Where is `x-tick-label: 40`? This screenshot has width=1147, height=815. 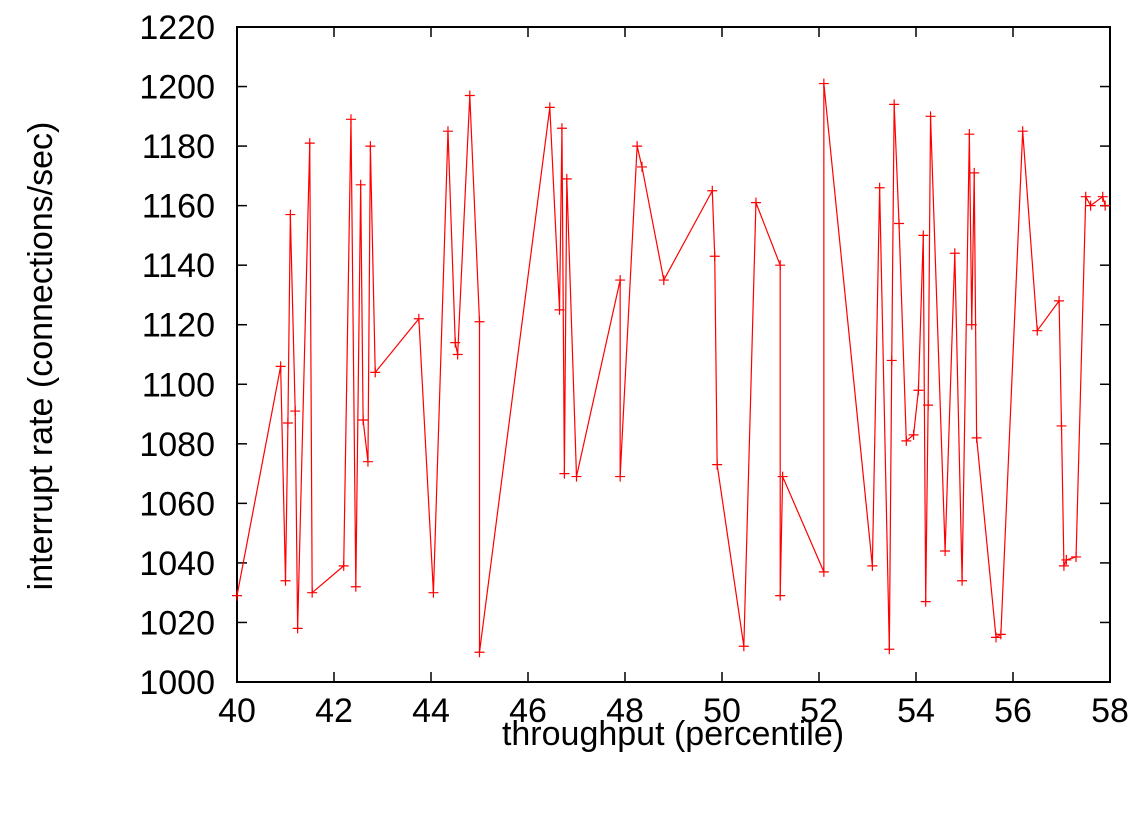
x-tick-label: 40 is located at coordinates (237, 711).